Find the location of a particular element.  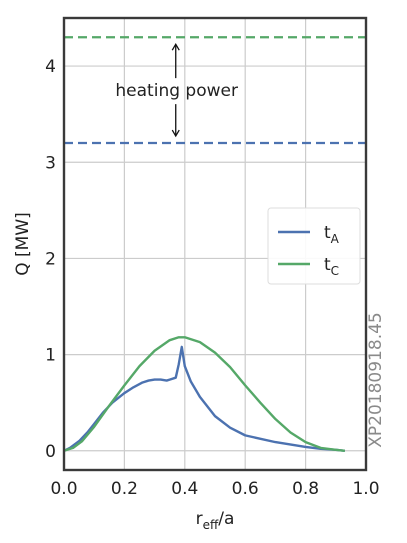

series-line-tC is located at coordinates (204, 394).